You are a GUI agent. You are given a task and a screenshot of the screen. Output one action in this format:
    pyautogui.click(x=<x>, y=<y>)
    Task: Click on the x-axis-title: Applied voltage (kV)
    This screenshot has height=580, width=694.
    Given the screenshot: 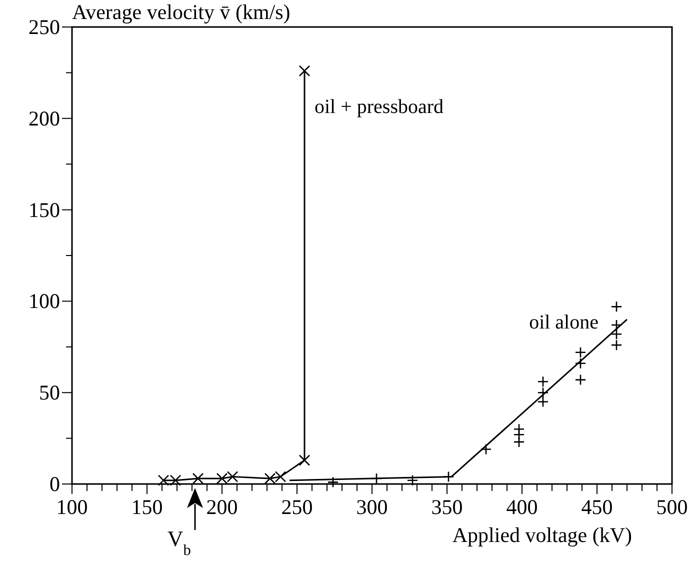 What is the action you would take?
    pyautogui.click(x=542, y=535)
    